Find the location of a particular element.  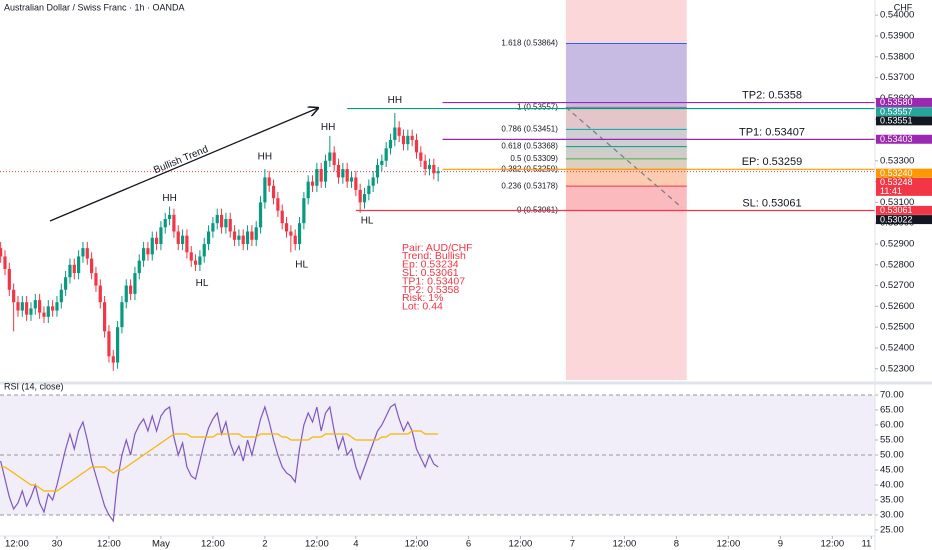

projection-line is located at coordinates (624, 157).